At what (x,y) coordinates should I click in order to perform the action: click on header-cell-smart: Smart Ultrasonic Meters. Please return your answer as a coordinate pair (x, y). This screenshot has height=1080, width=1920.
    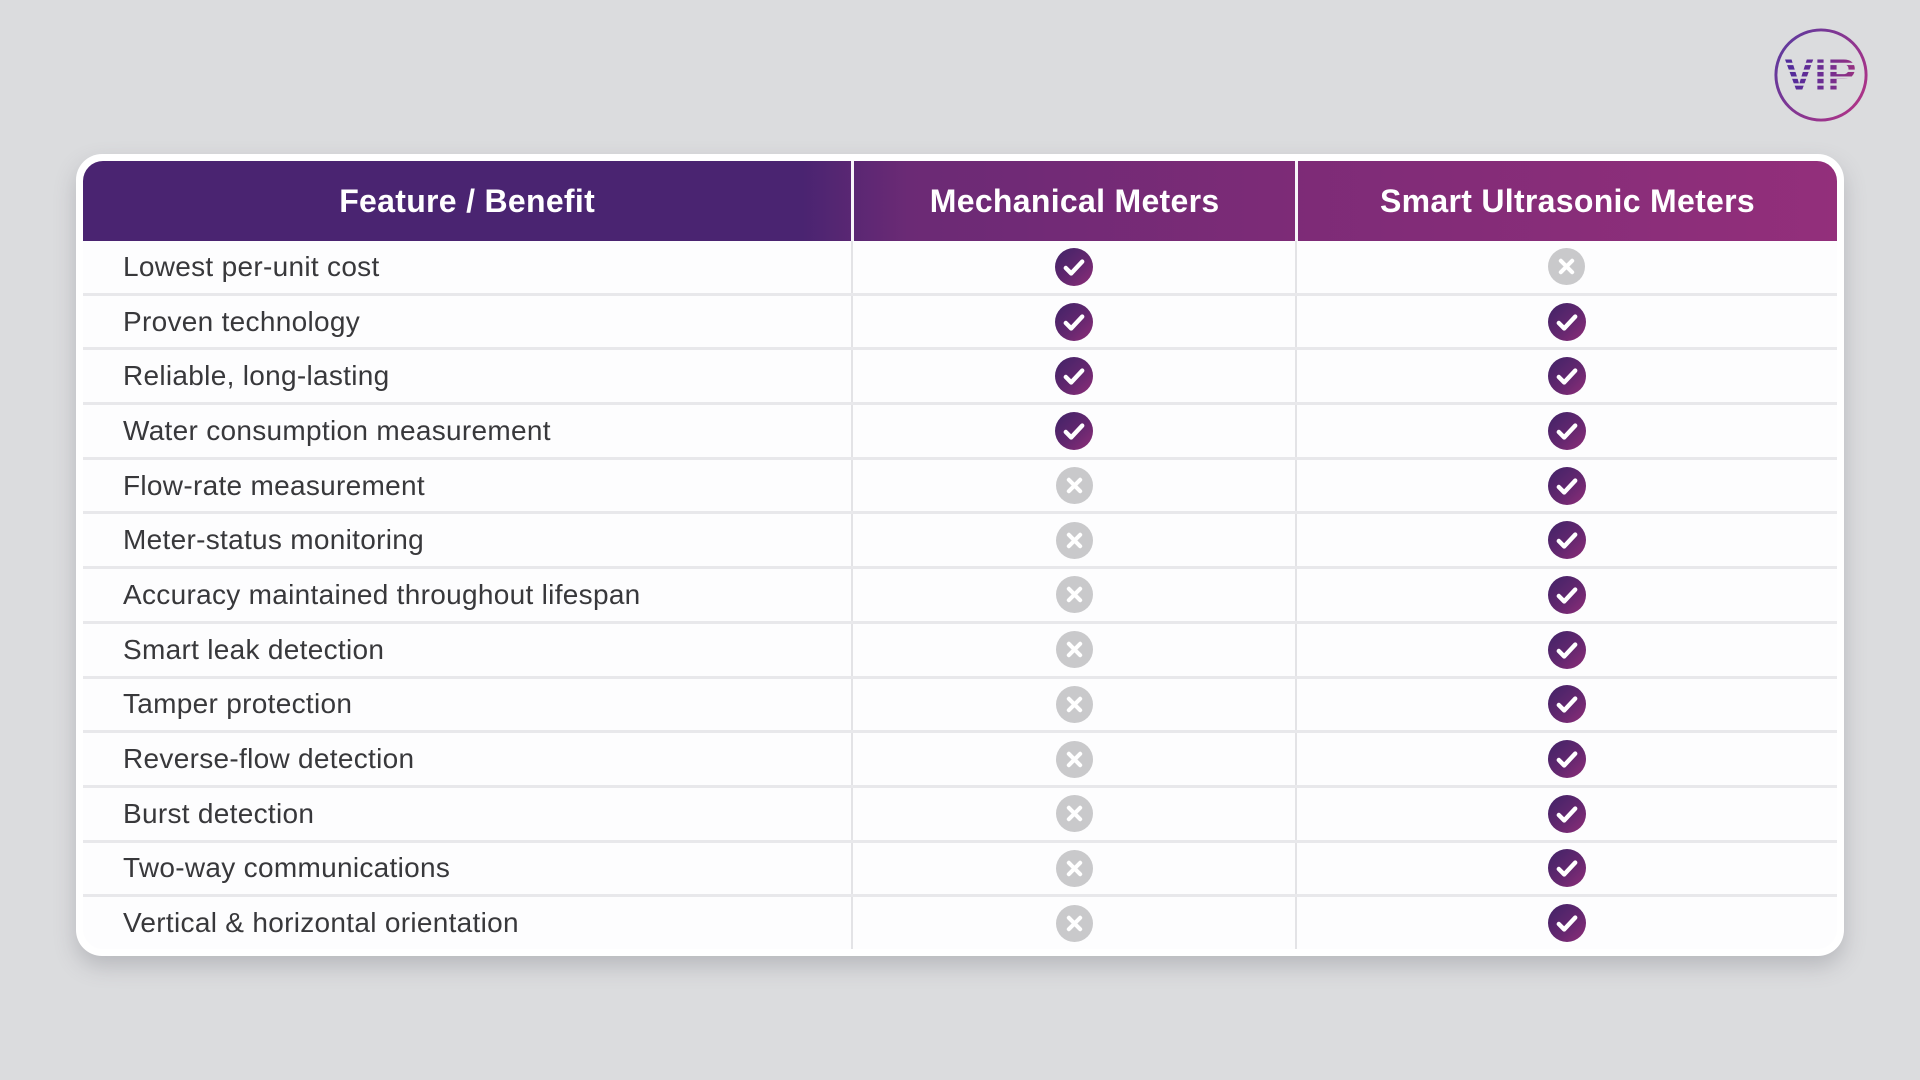
    Looking at the image, I should click on (1566, 201).